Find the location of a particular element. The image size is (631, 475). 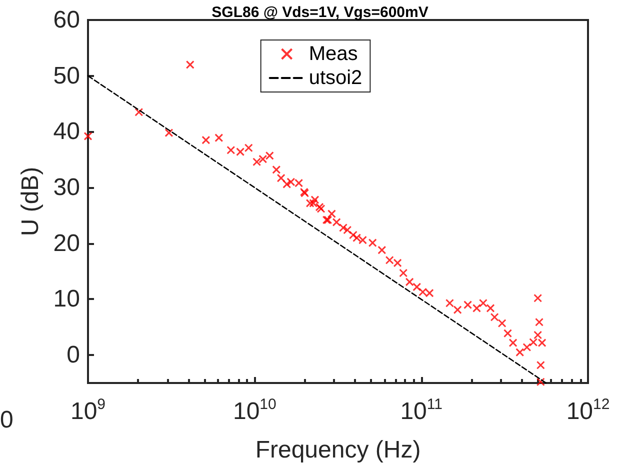

y-tick-label: 50 is located at coordinates (66, 76).